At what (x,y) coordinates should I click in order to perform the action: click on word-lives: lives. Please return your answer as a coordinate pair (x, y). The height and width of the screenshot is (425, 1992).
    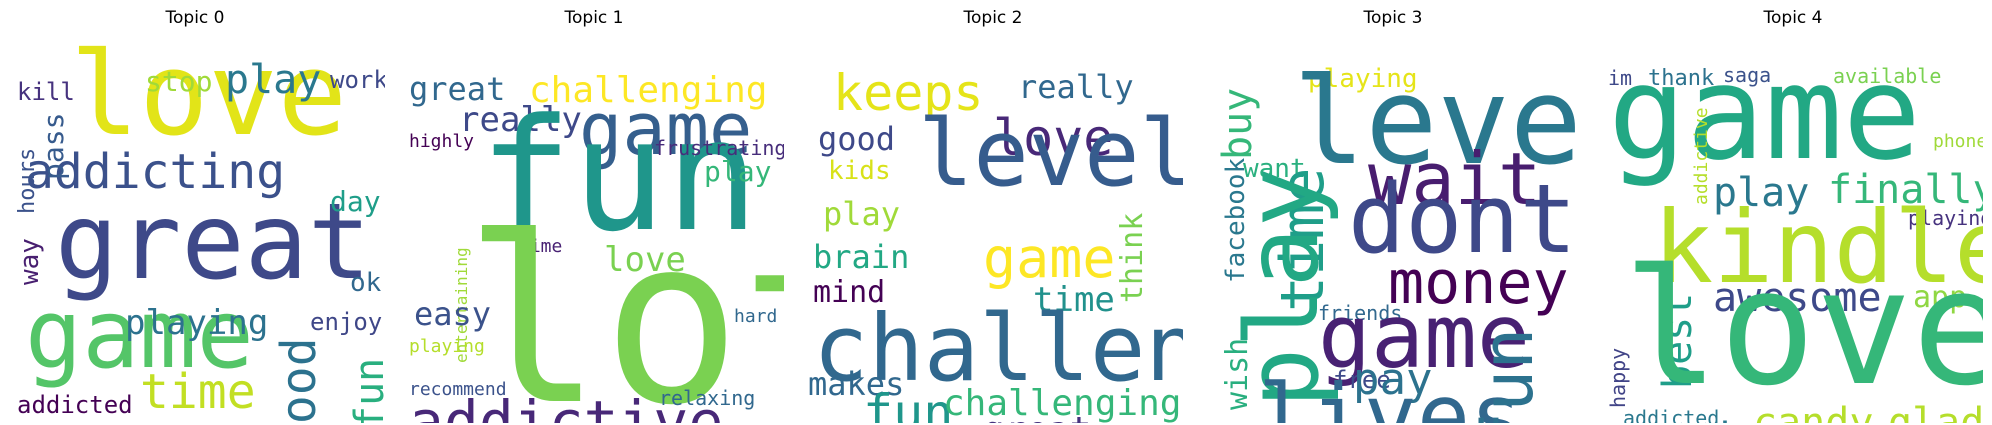
    Looking at the image, I should click on (1390, 394).